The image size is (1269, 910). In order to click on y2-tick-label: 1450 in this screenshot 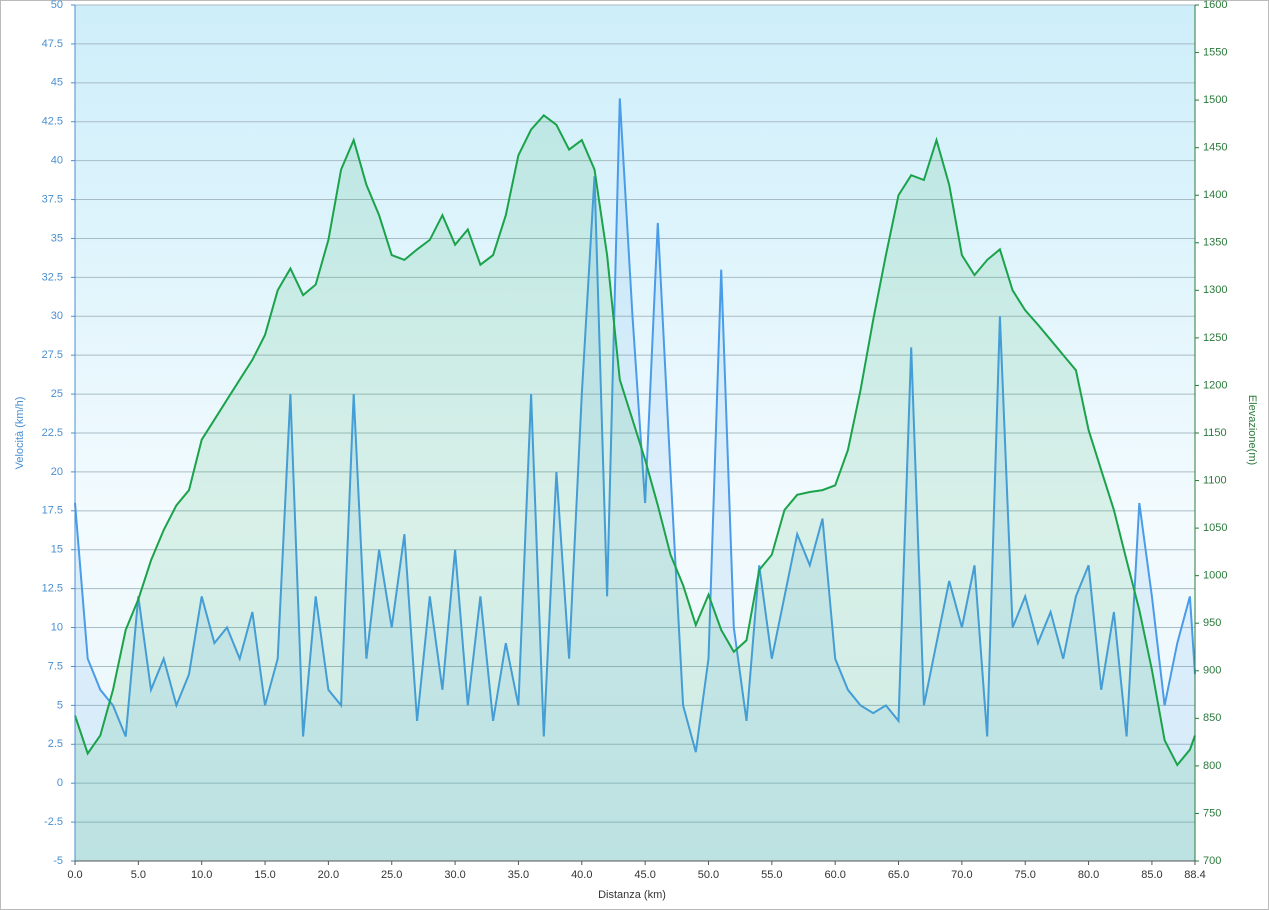, I will do `click(1215, 148)`.